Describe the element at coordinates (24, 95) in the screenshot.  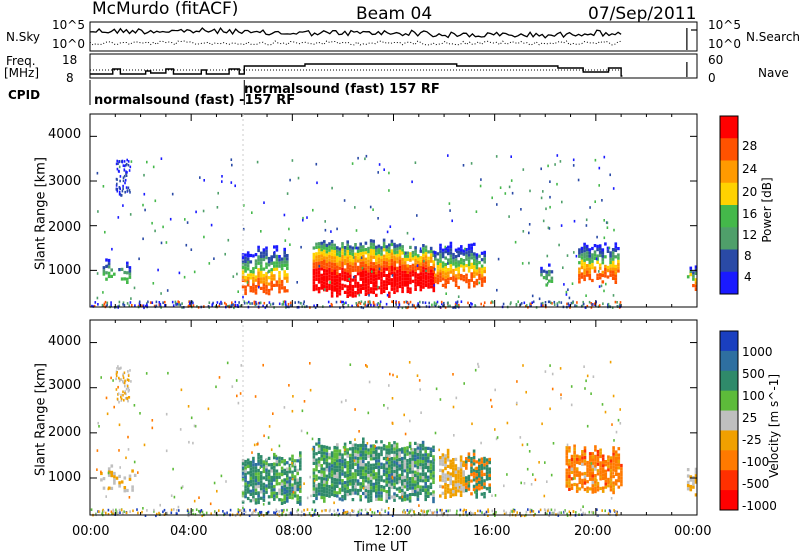
I see `cpid-label: CPID` at that location.